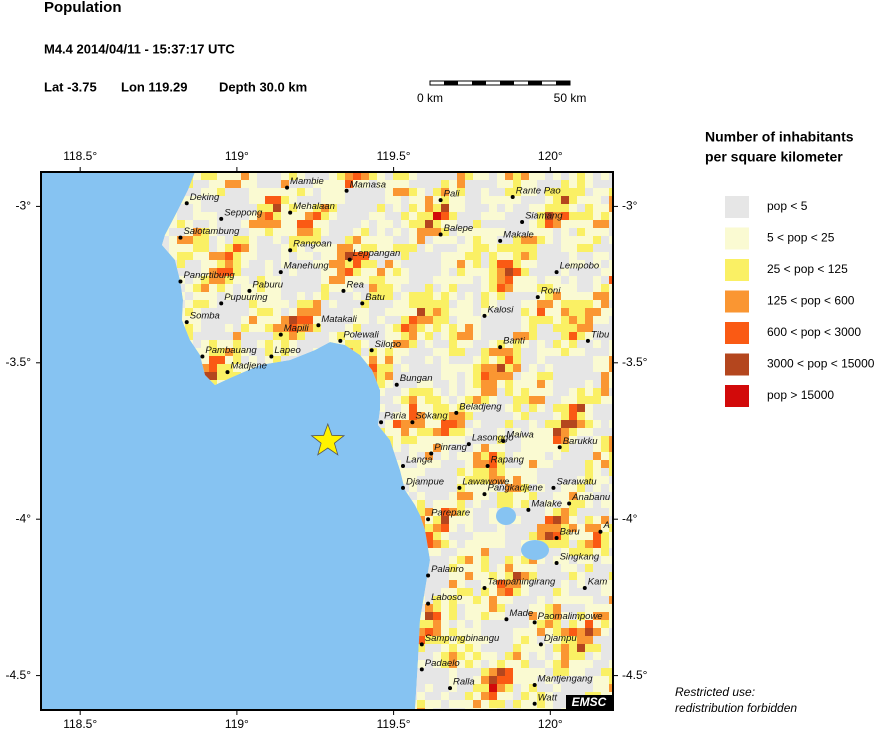  I want to click on city-label: Kalosi, so click(500, 309).